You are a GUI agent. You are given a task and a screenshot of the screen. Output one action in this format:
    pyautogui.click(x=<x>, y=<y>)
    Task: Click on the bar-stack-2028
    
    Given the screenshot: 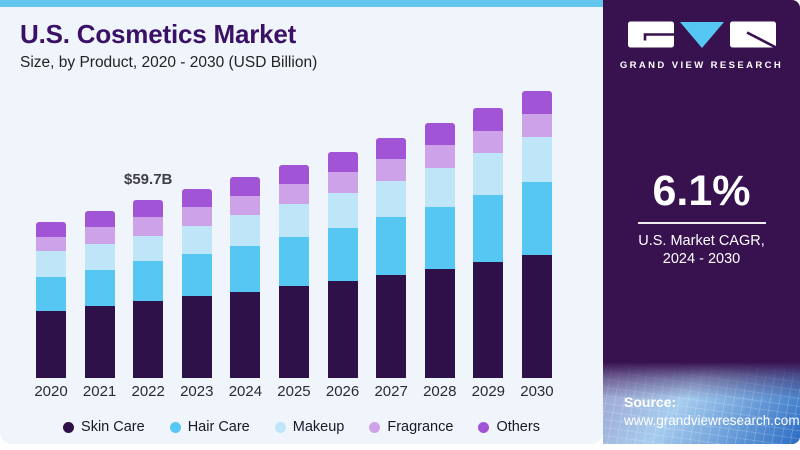 What is the action you would take?
    pyautogui.click(x=439, y=250)
    